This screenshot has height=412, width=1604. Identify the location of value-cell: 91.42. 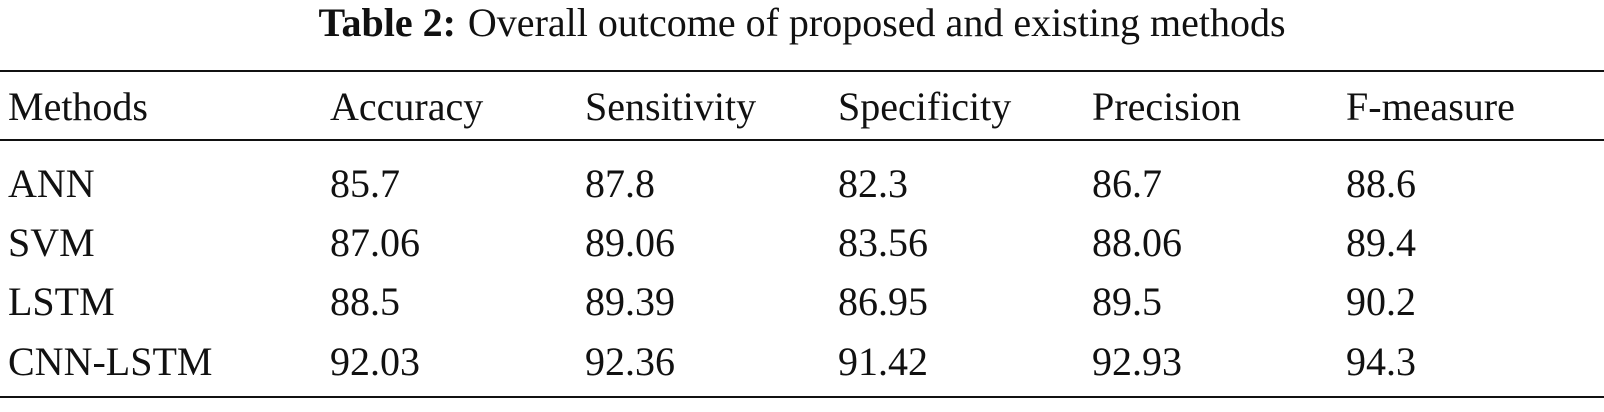
(883, 361).